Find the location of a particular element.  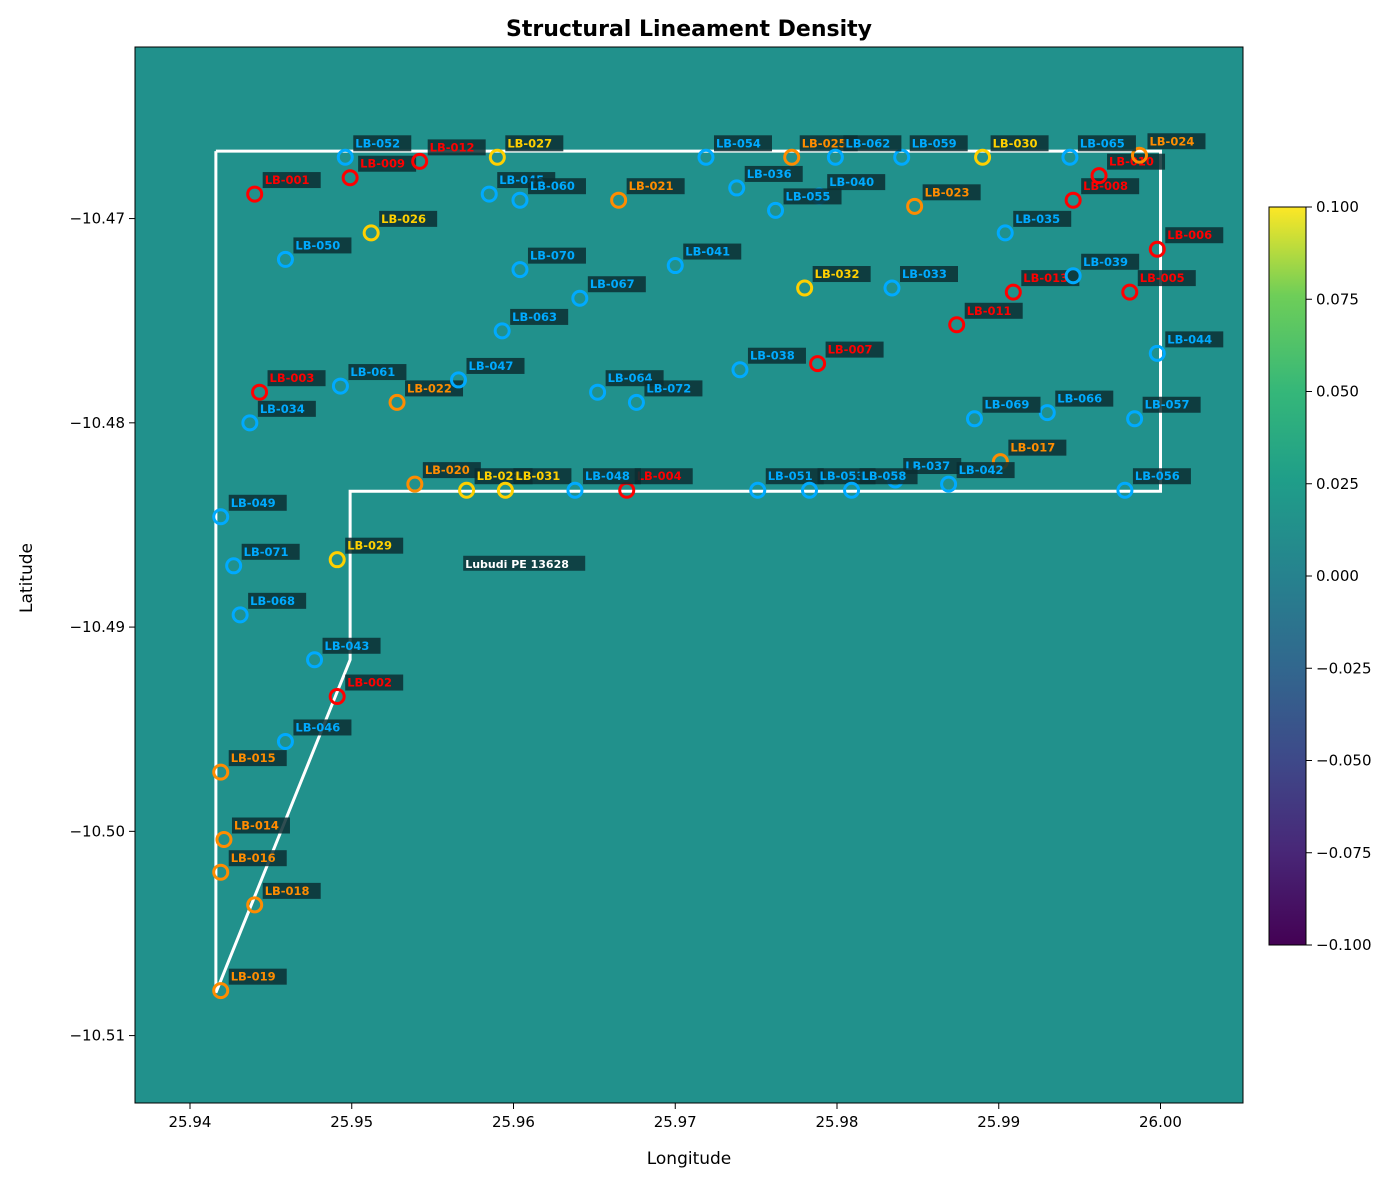

data-point: LB-024 is located at coordinates (1168, 148).